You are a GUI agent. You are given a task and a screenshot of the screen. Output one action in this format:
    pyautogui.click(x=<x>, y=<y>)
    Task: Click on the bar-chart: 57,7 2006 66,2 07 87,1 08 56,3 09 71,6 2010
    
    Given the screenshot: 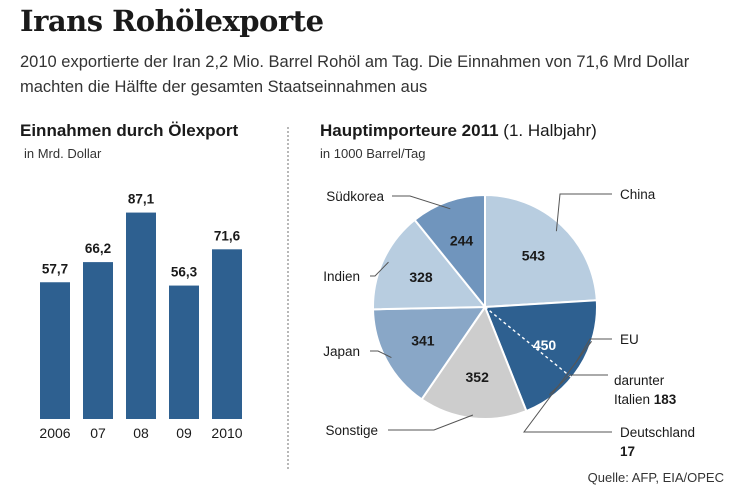 What is the action you would take?
    pyautogui.click(x=140, y=316)
    